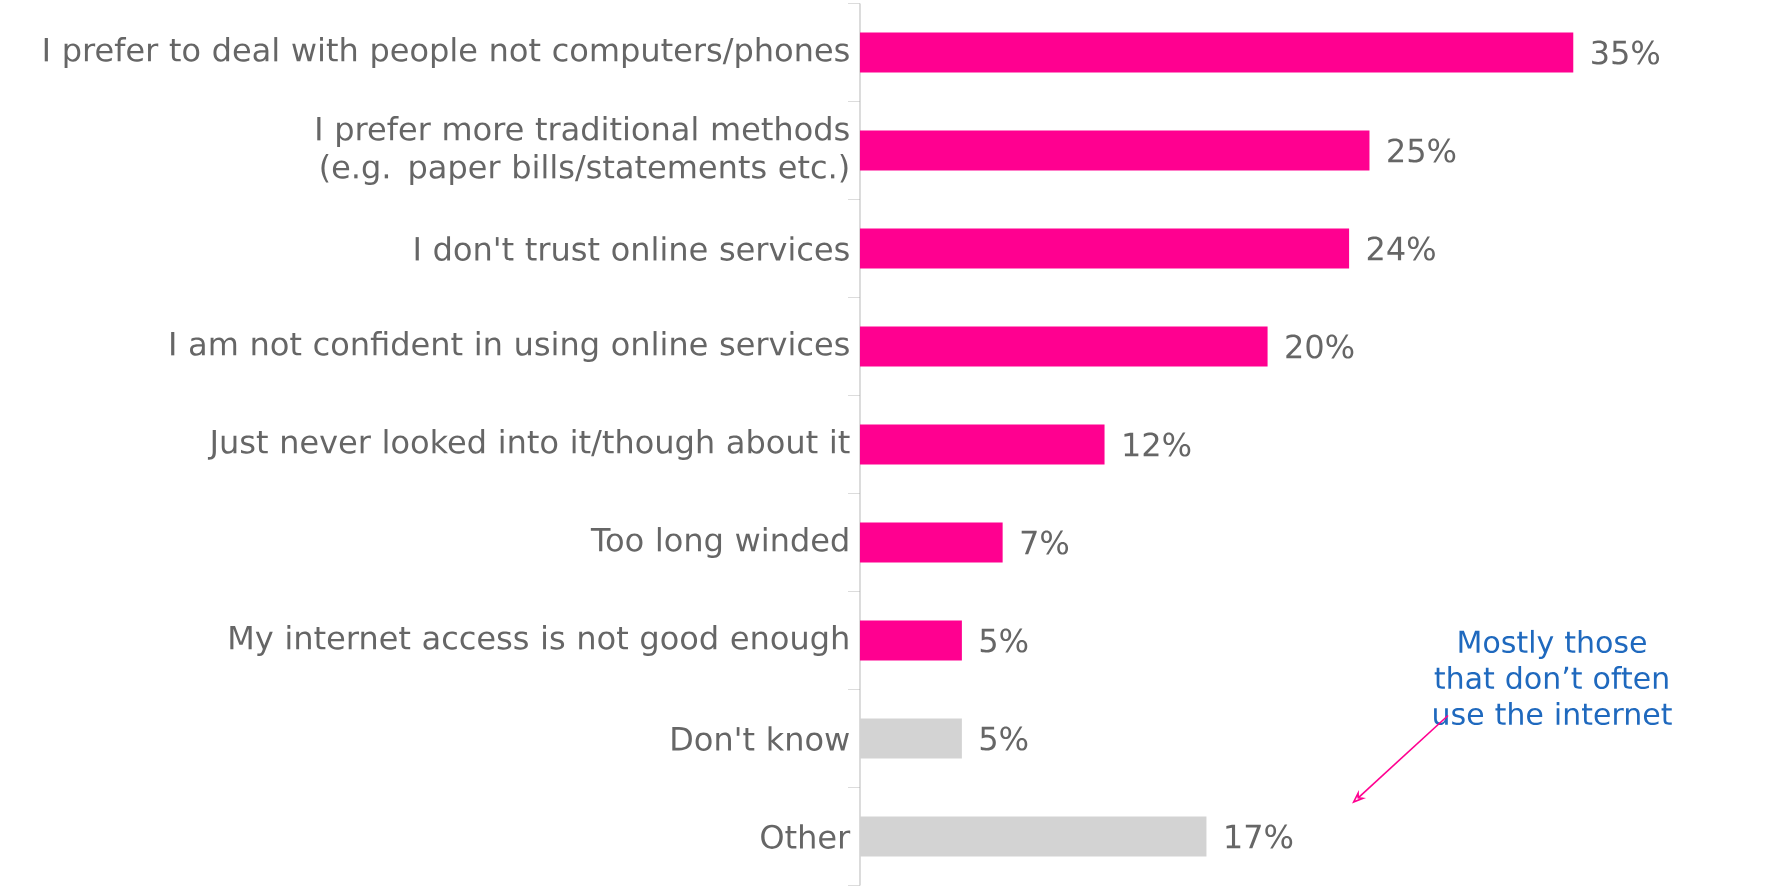  What do you see at coordinates (510, 346) in the screenshot?
I see `y-tick-label: I am not confident in using online services` at bounding box center [510, 346].